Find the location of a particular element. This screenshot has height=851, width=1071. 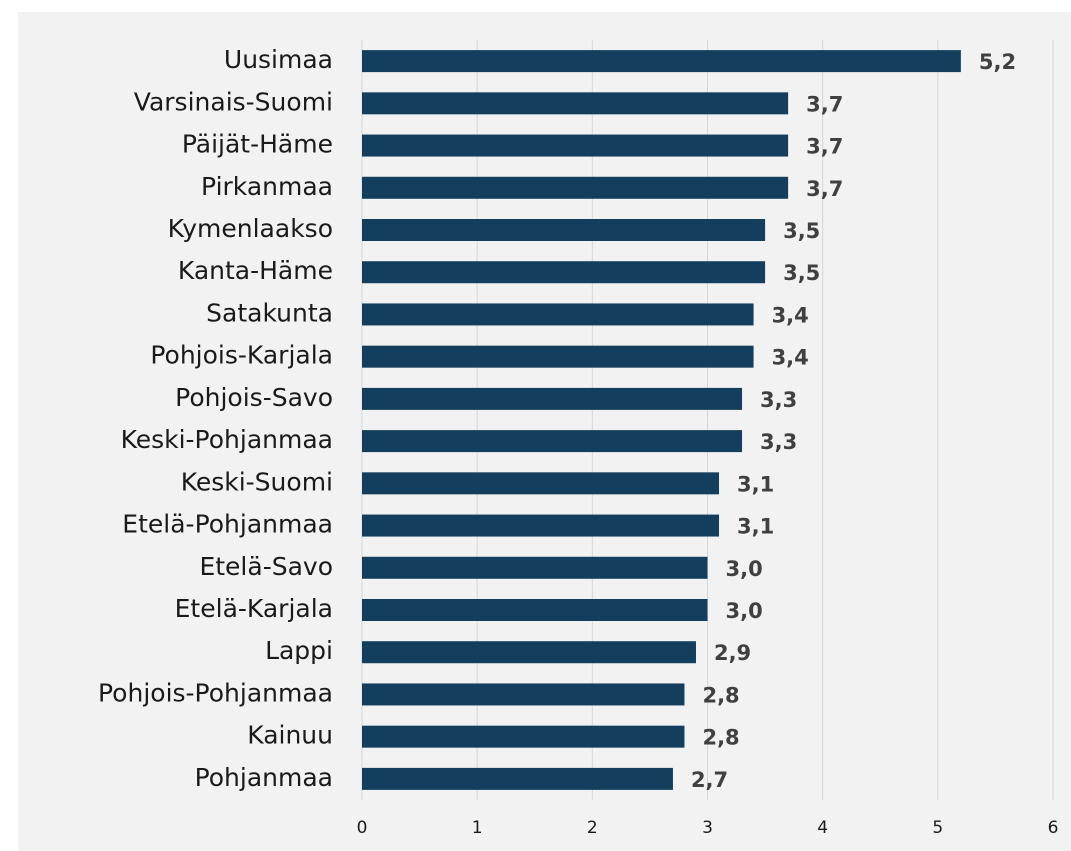

y-tick-label: Pohjanmaa is located at coordinates (264, 777).